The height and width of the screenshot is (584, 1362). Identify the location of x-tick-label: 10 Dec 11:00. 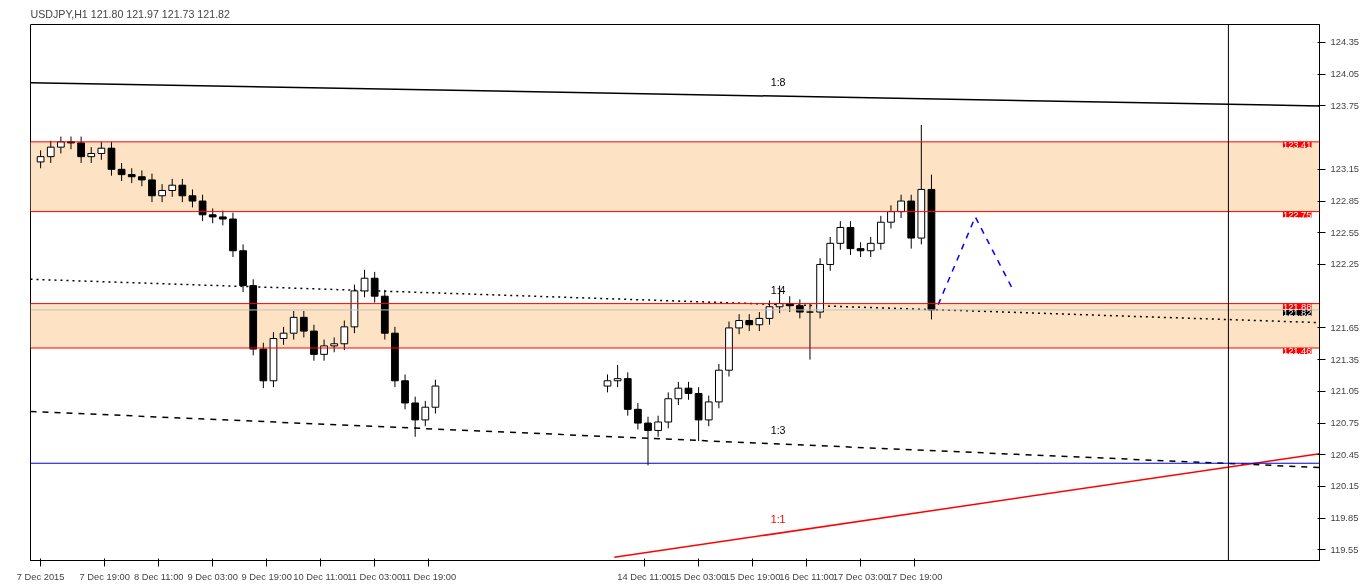
(321, 576).